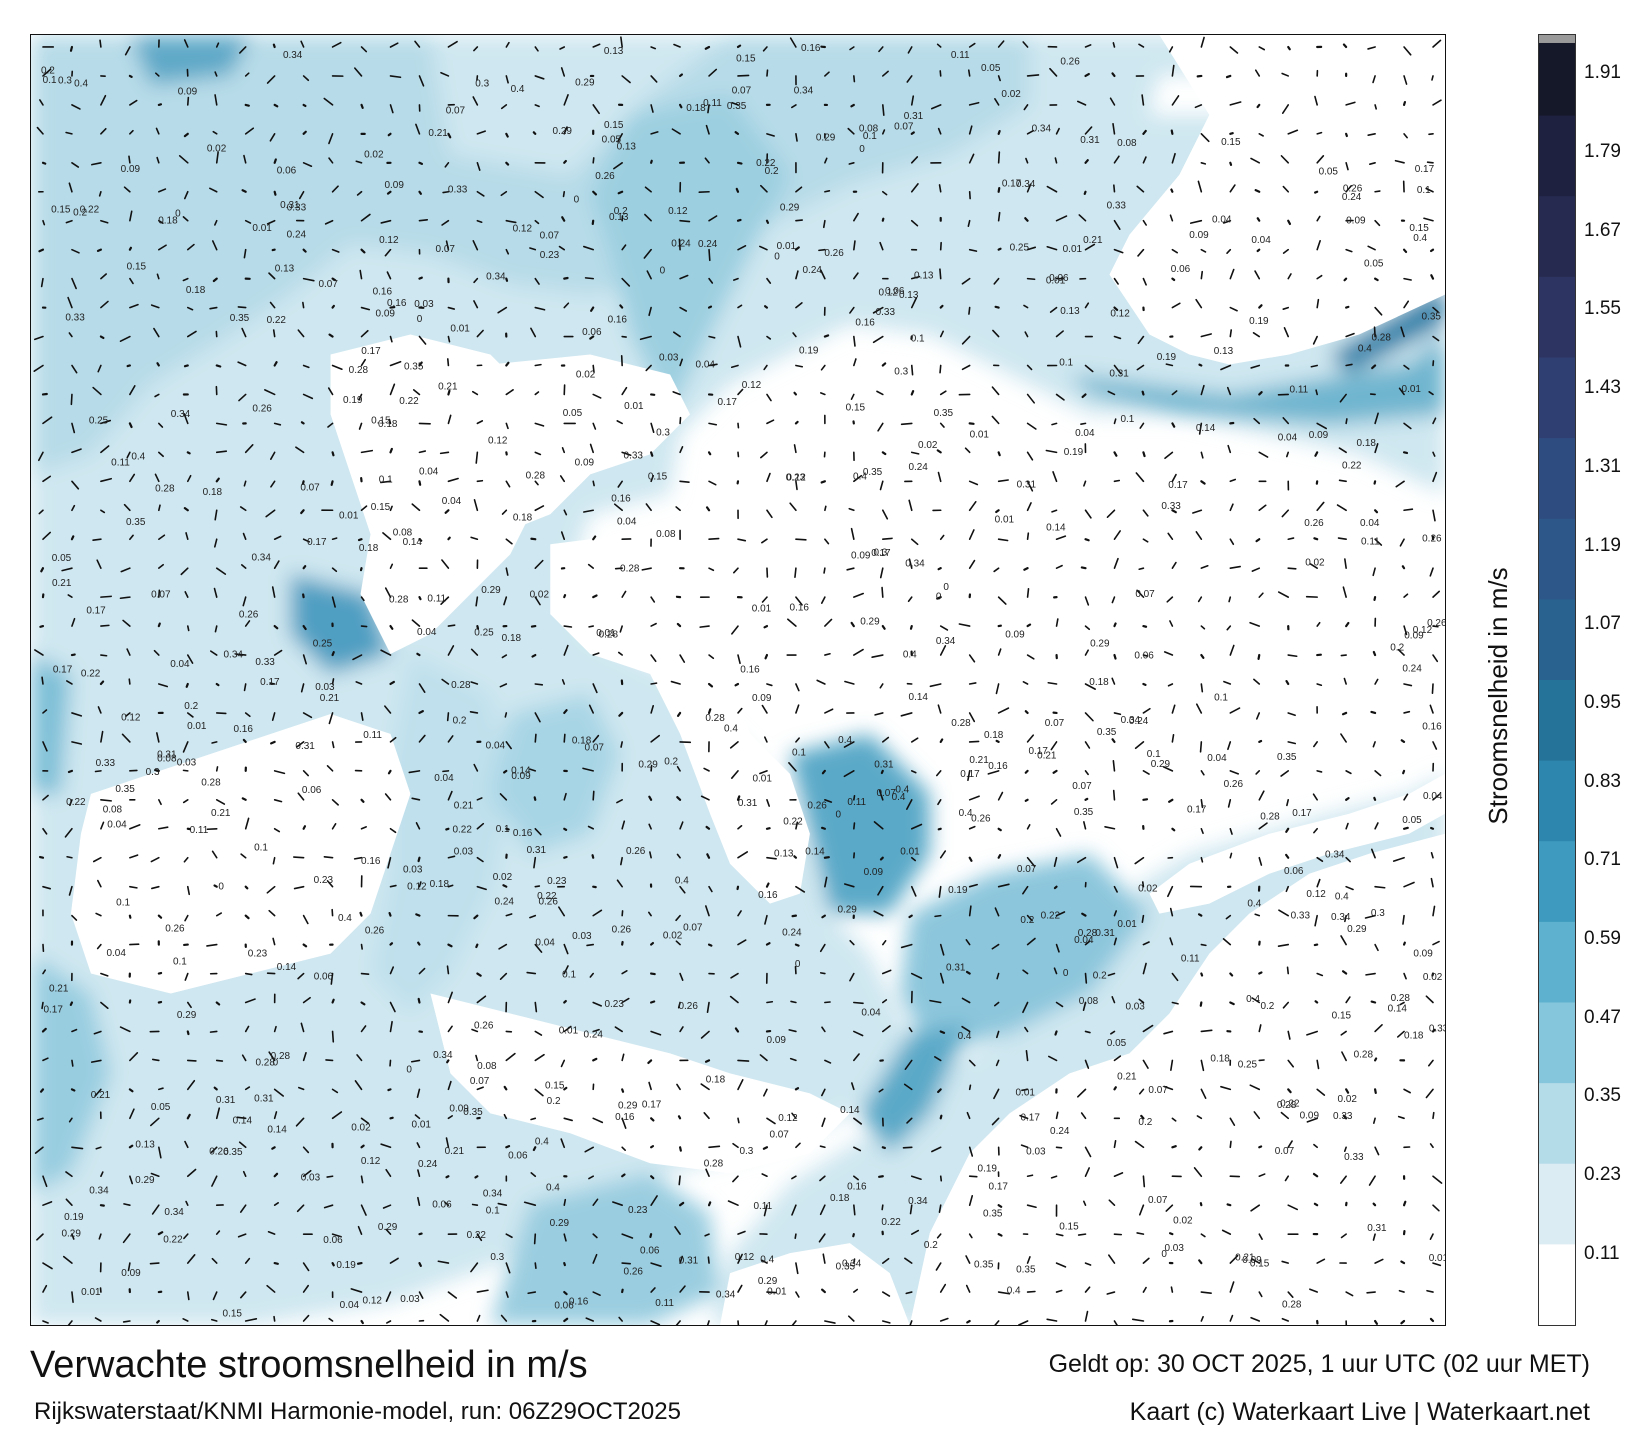 Image resolution: width=1650 pixels, height=1450 pixels. What do you see at coordinates (914, 116) in the screenshot?
I see `speed-value-label: 0.31` at bounding box center [914, 116].